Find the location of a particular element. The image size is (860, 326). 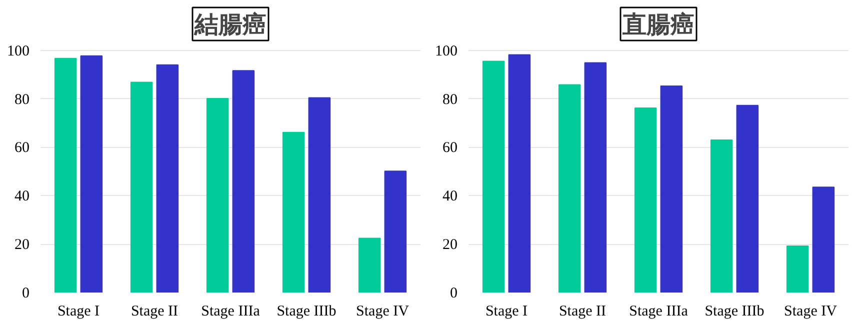

chart-title: 直腸癌 is located at coordinates (658, 24).